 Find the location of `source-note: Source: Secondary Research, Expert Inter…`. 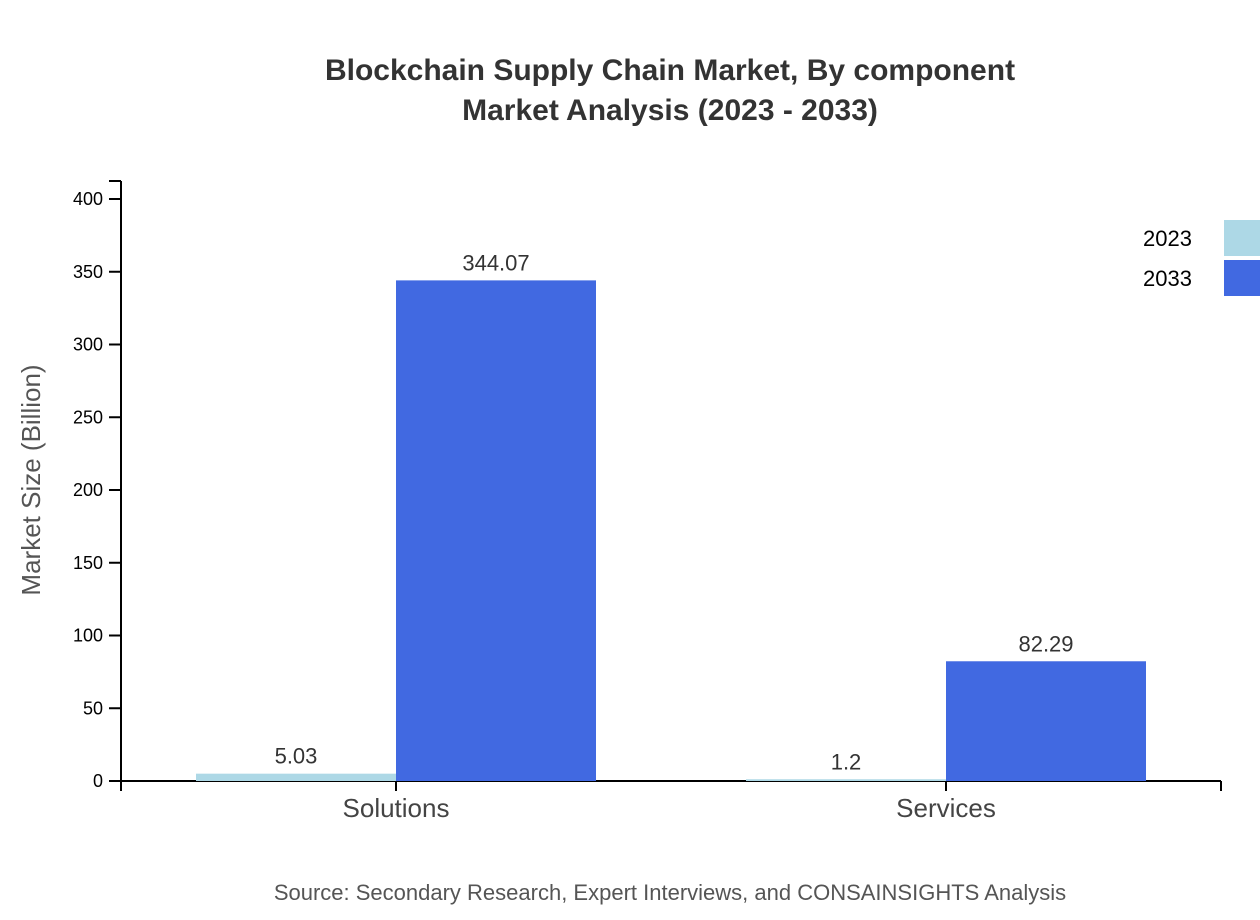

source-note: Source: Secondary Research, Expert Inter… is located at coordinates (670, 892).